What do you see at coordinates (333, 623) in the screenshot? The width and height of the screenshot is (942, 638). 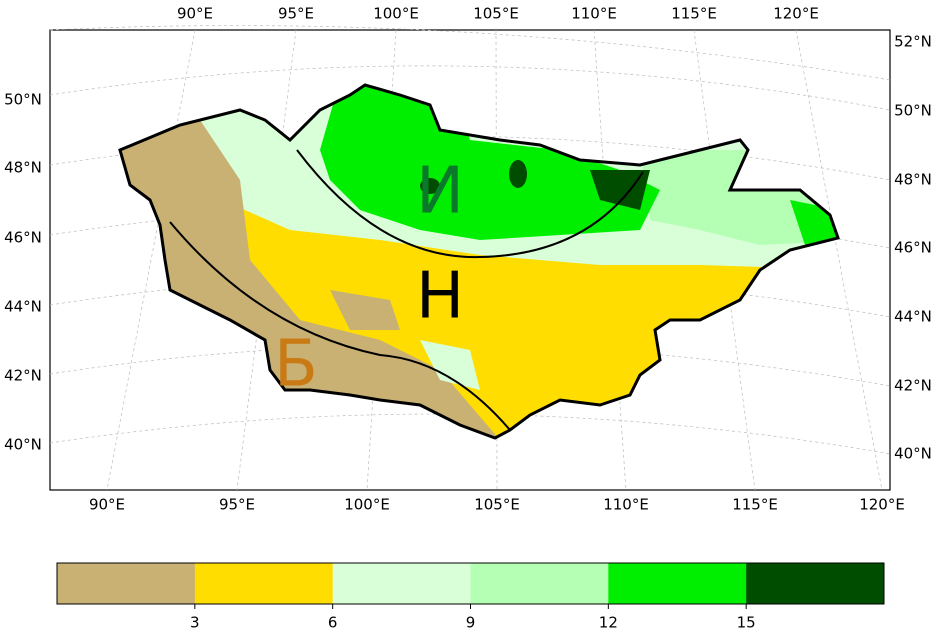 I see `colorbar-tick-label: 6` at bounding box center [333, 623].